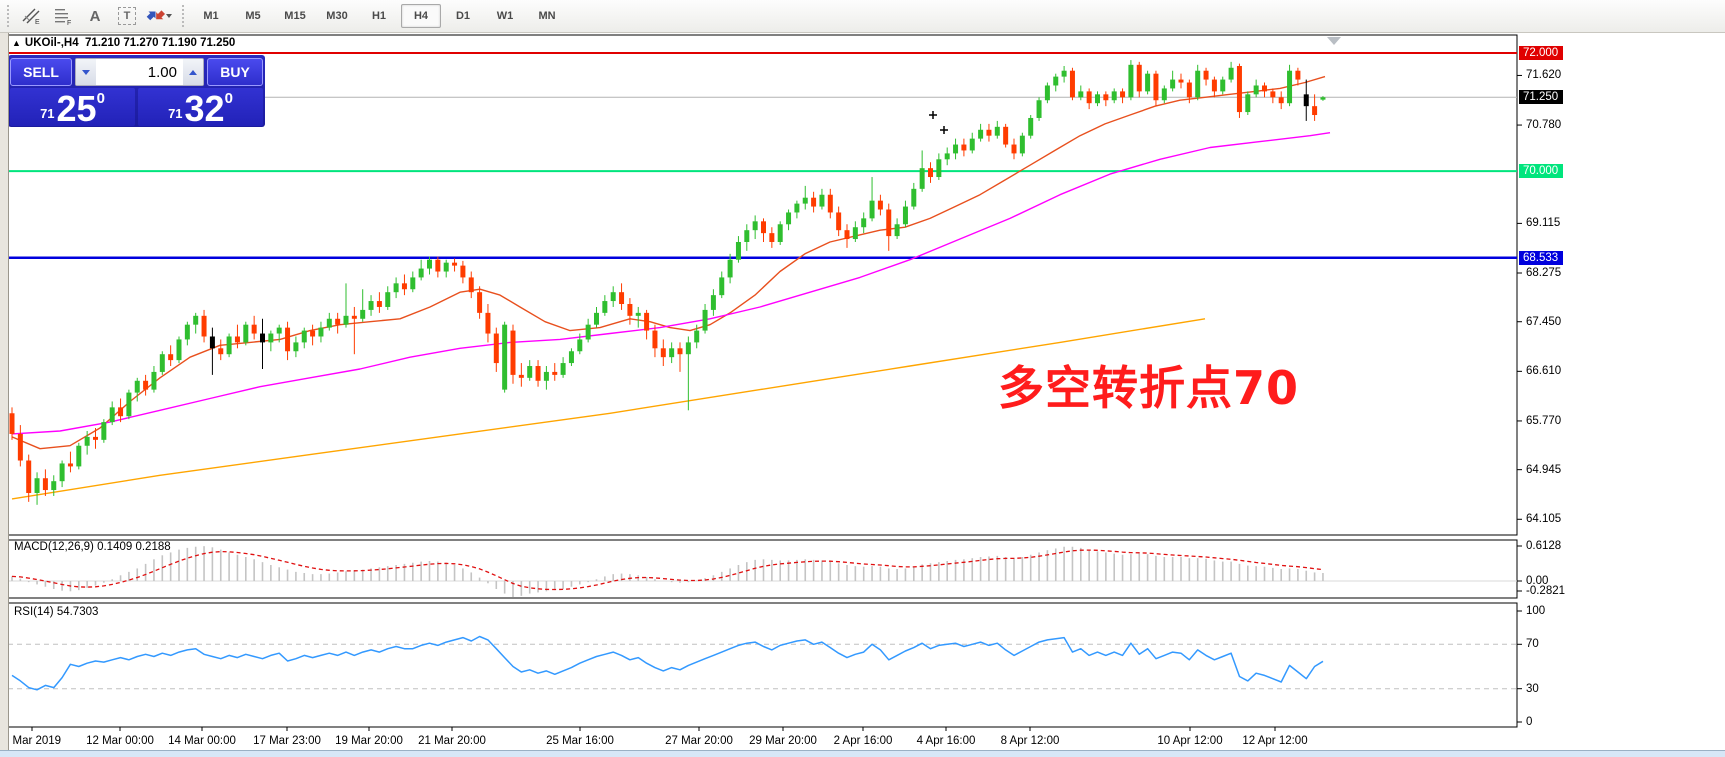 This screenshot has width=1725, height=757. What do you see at coordinates (95, 16) in the screenshot?
I see `text-icon: A` at bounding box center [95, 16].